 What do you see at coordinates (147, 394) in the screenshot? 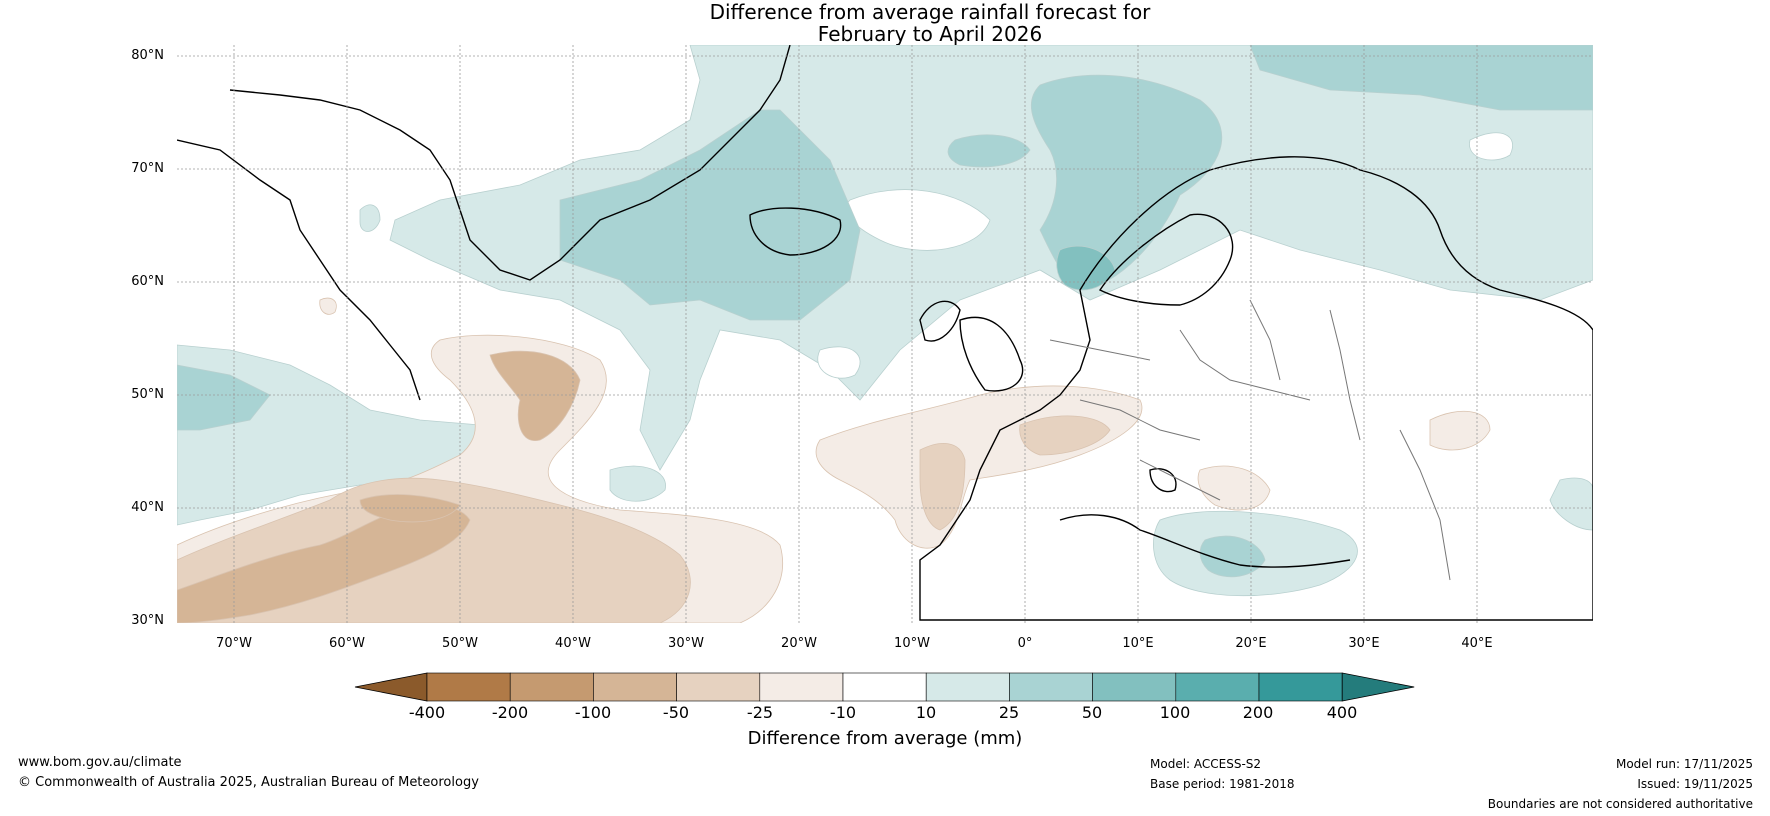
I see `lat-label: 50°N` at bounding box center [147, 394].